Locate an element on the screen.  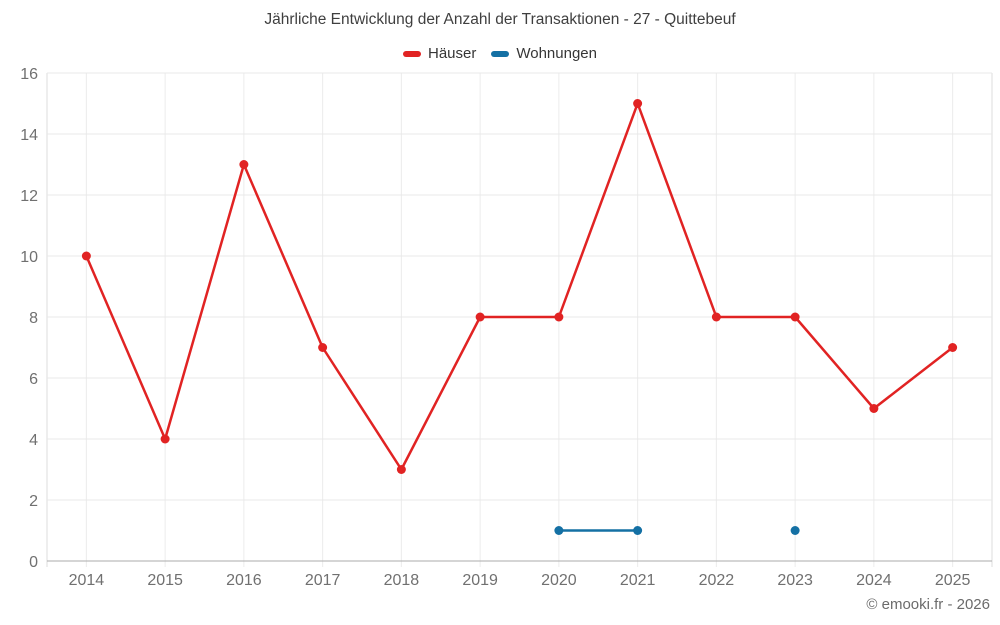
svg-text: 16 is located at coordinates (29, 74).